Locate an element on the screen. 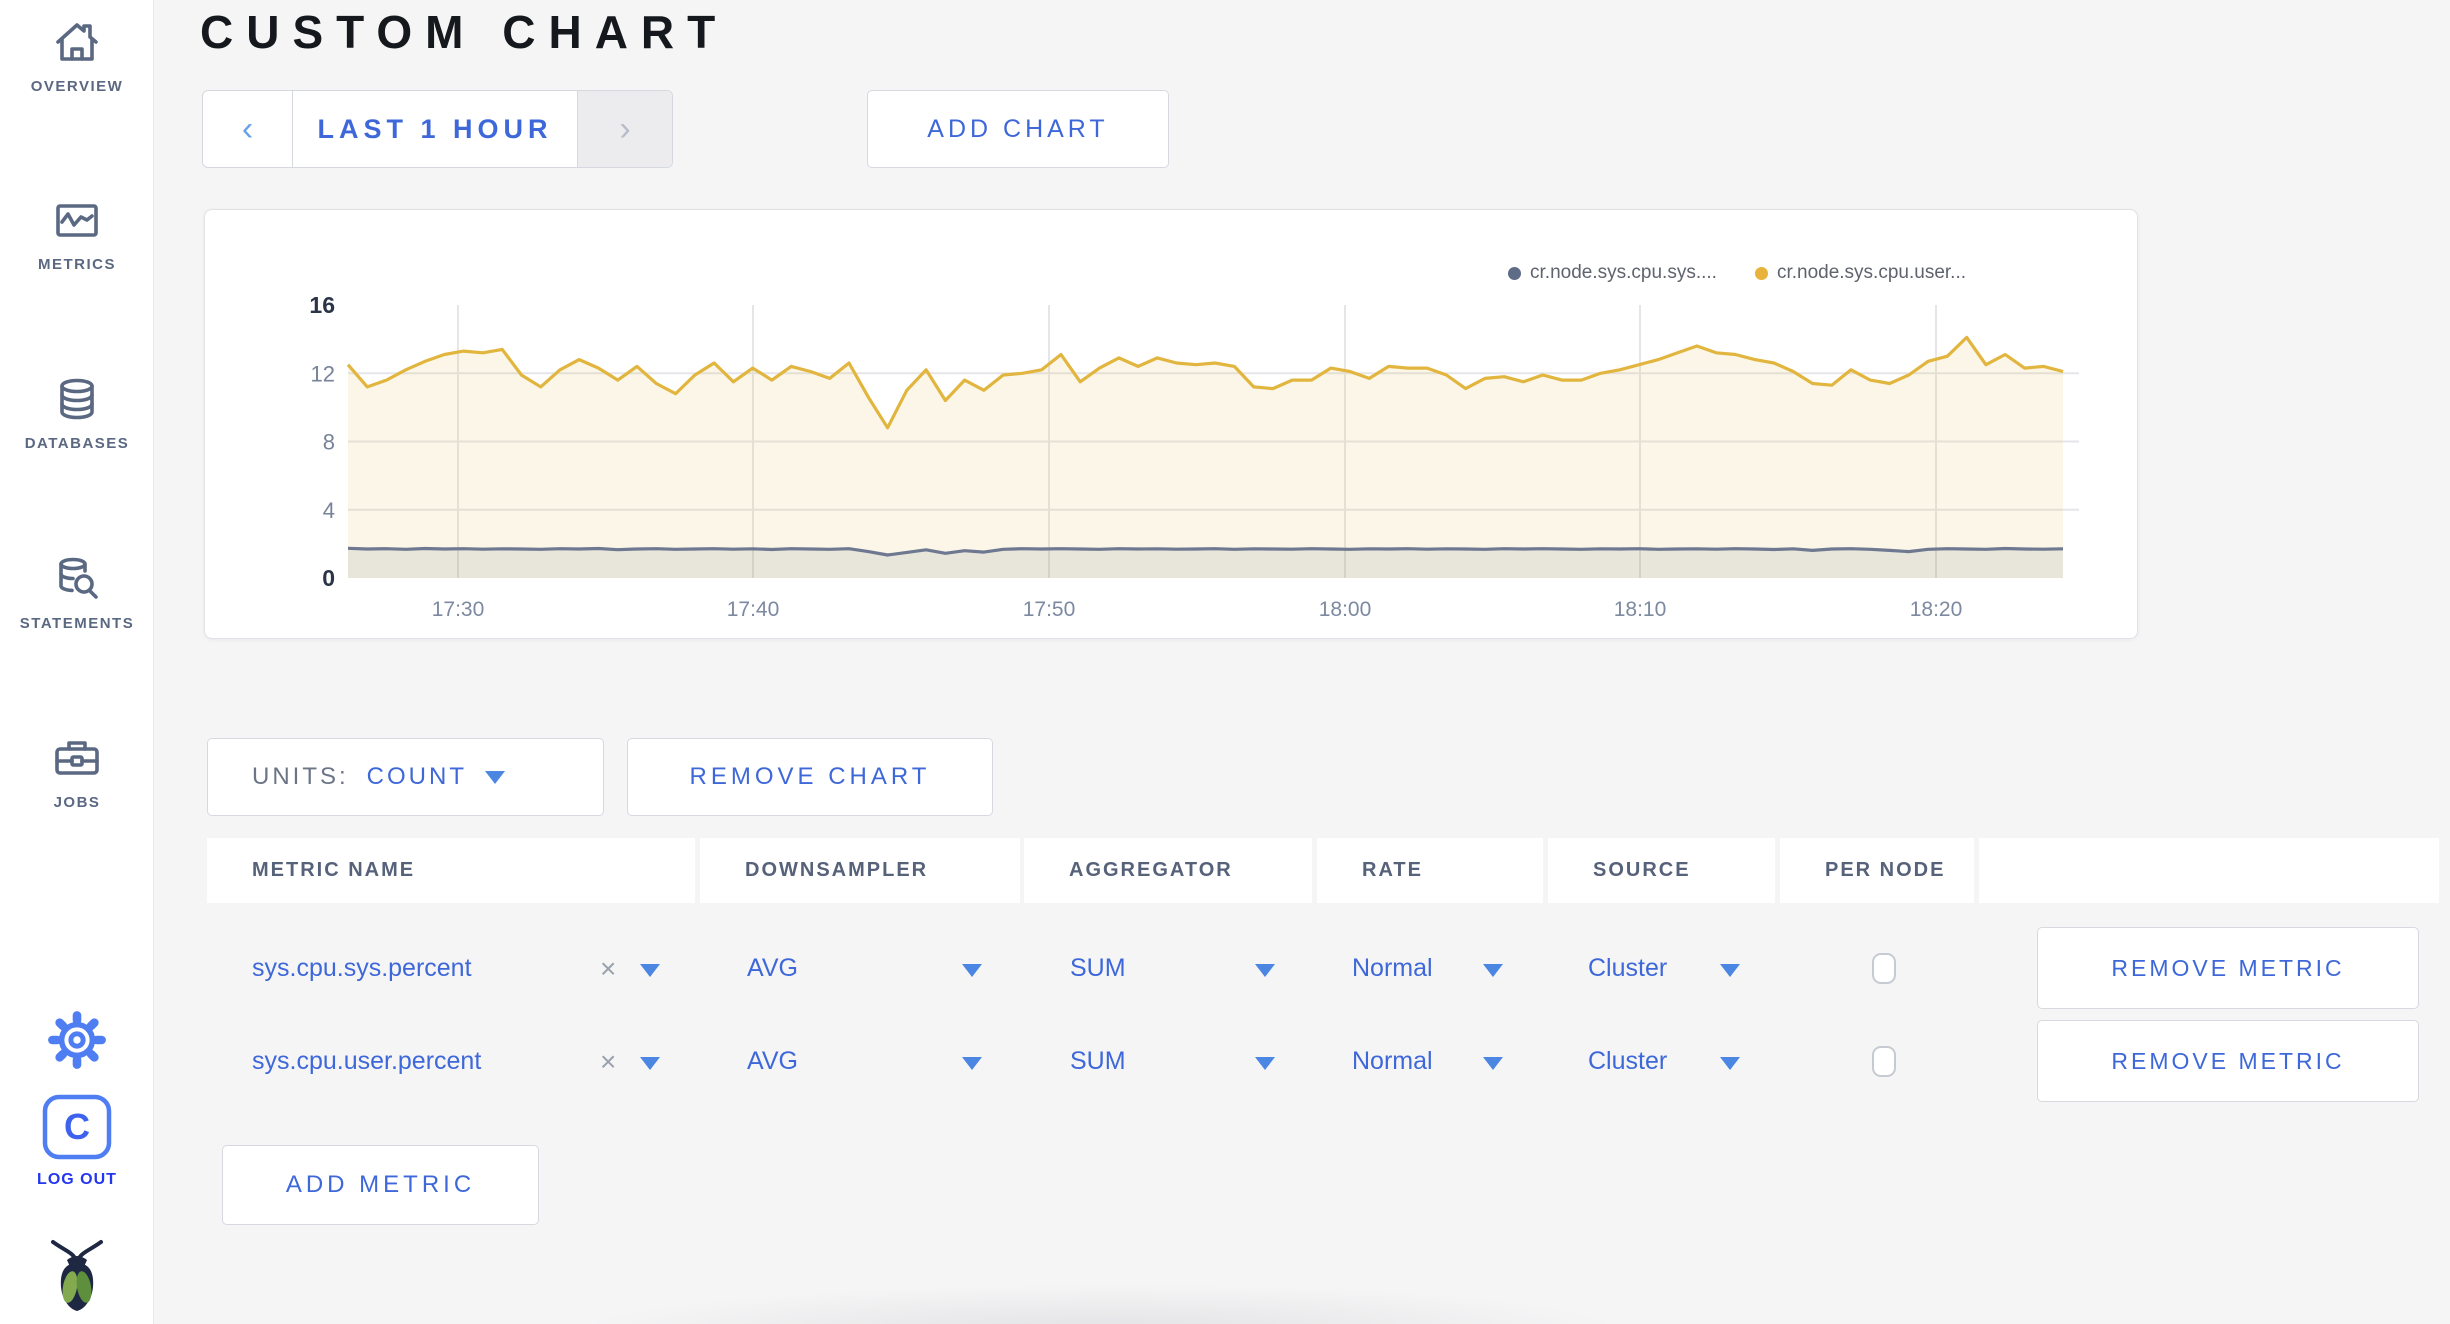  metric-name-dropdown: sys.cpu.user.percent is located at coordinates (367, 1061).